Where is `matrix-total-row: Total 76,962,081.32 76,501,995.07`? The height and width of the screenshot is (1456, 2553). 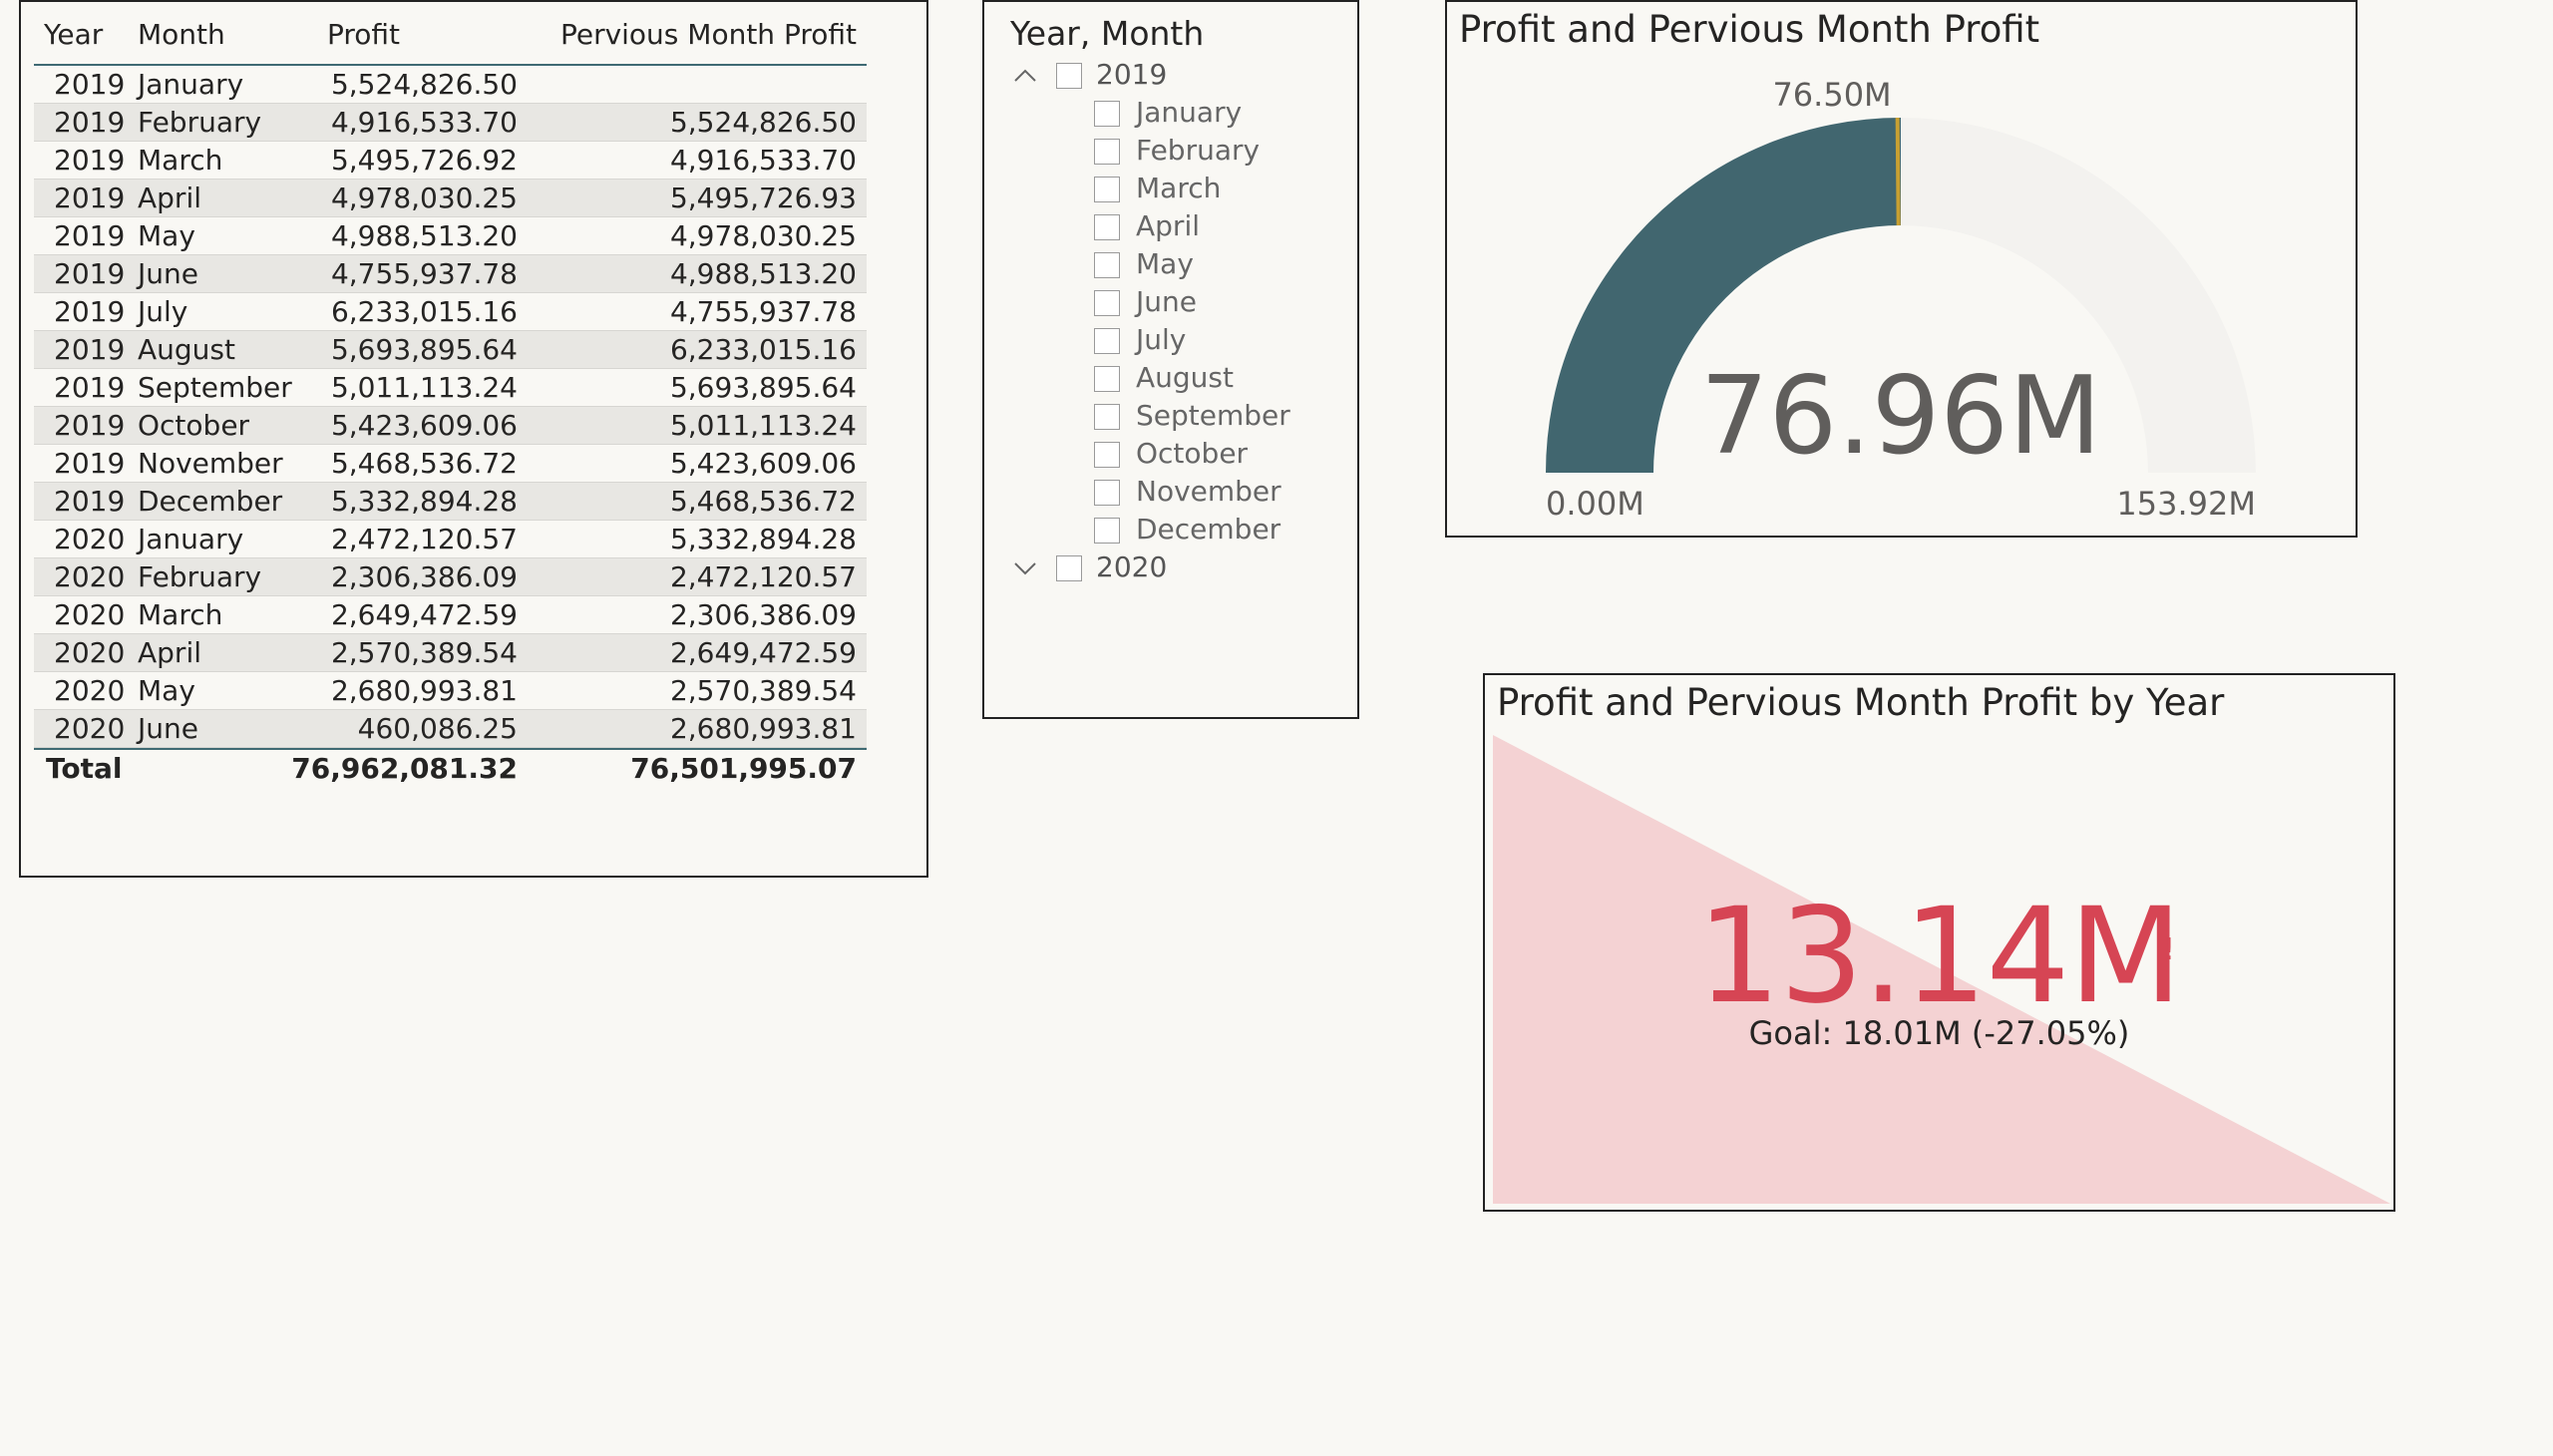 matrix-total-row: Total 76,962,081.32 76,501,995.07 is located at coordinates (451, 767).